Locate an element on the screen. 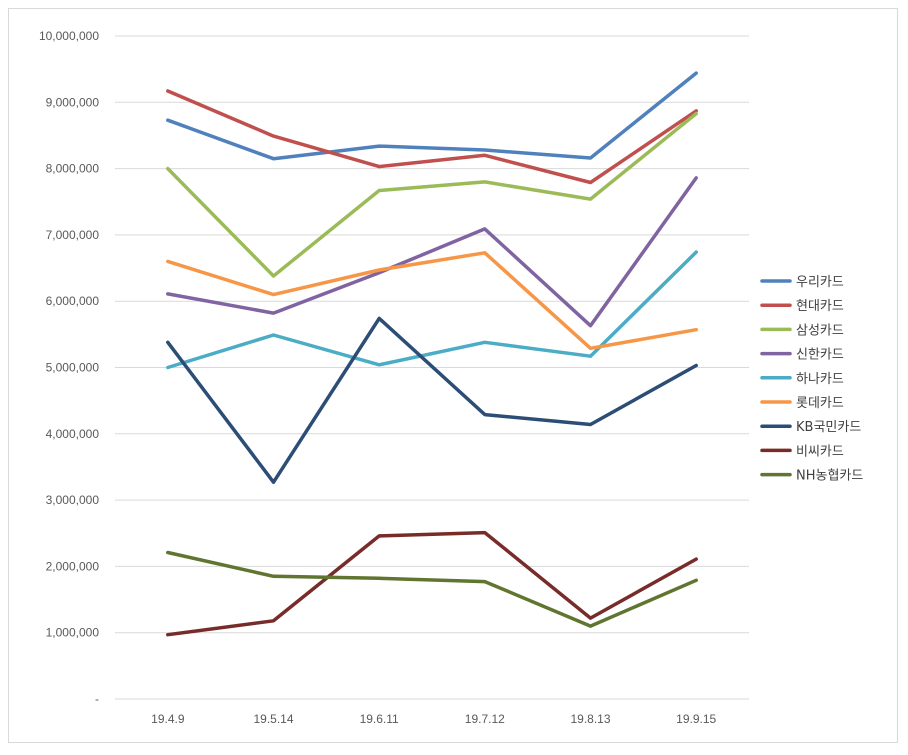 The image size is (908, 755). y-tick-label: 9,000,000 is located at coordinates (73, 102).